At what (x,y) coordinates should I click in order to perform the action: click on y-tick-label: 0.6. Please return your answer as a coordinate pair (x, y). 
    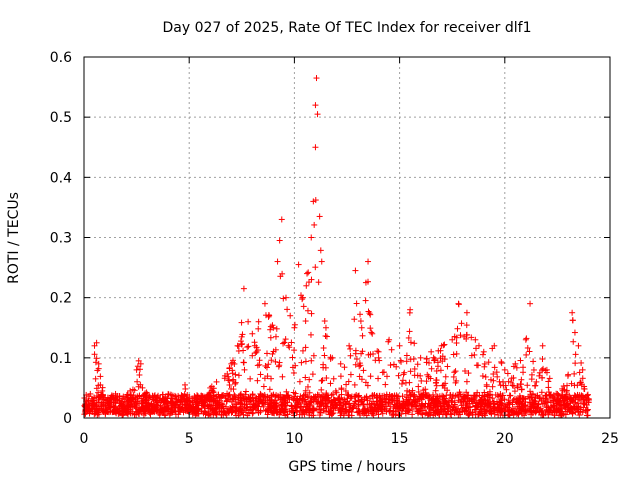
    Looking at the image, I should click on (61, 58).